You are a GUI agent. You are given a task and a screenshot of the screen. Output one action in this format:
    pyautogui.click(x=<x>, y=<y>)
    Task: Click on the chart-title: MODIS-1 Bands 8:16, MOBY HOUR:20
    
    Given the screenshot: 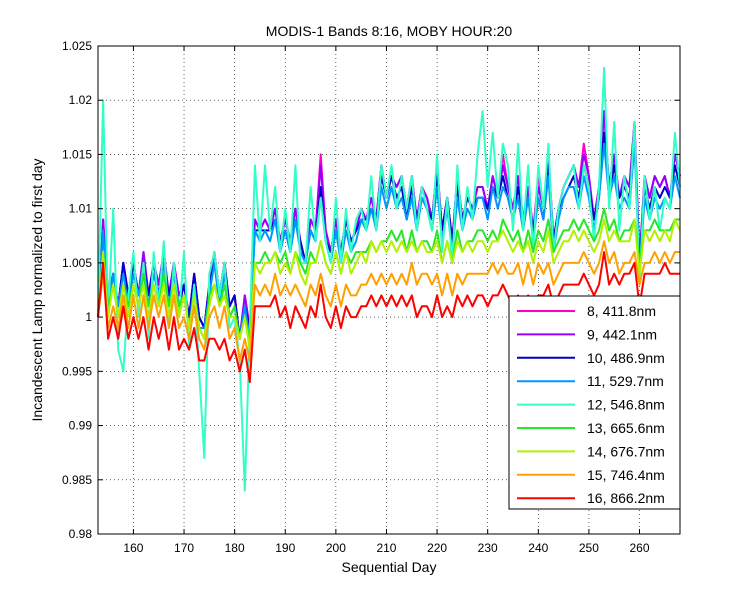 What is the action you would take?
    pyautogui.click(x=389, y=31)
    